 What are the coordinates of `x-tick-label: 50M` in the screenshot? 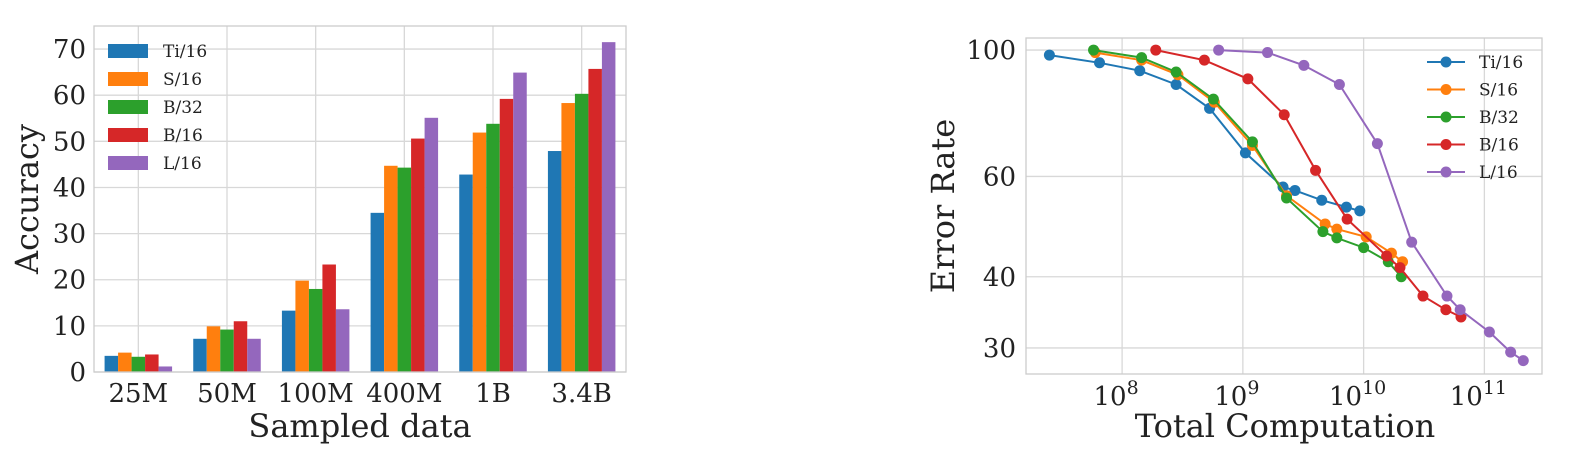 It's located at (227, 394).